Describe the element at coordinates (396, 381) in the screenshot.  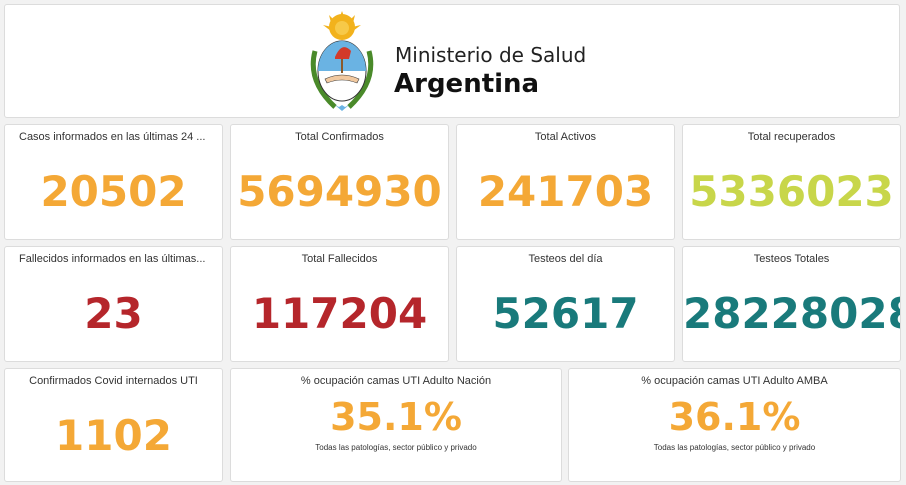
I see `kpi-title: % ocupación camas UTI Adulto Nación` at that location.